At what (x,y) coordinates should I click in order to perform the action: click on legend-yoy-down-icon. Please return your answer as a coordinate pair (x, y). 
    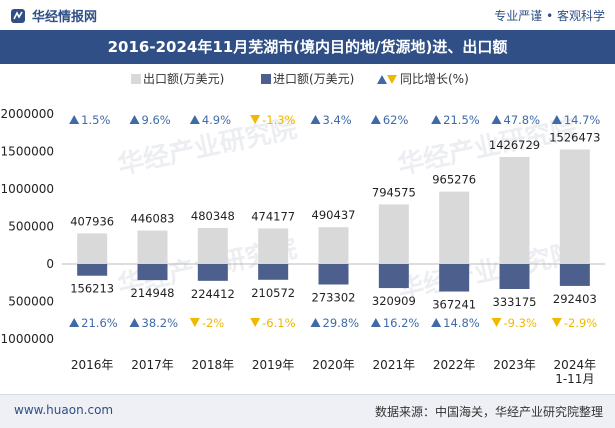
    Looking at the image, I should click on (392, 79).